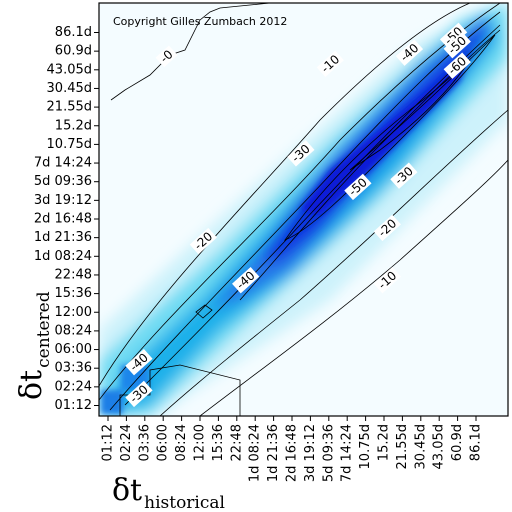  I want to click on y-tick-label: 06:00, so click(73, 349).